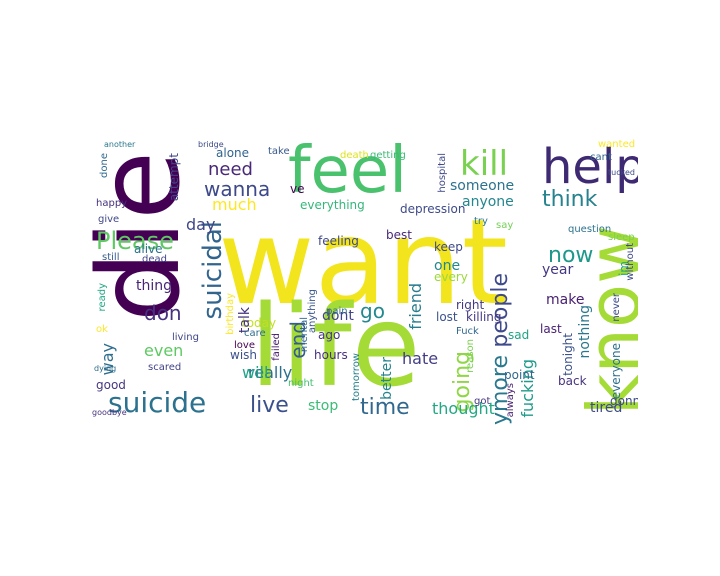  Describe the element at coordinates (270, 372) in the screenshot. I see `word-really: really` at that location.